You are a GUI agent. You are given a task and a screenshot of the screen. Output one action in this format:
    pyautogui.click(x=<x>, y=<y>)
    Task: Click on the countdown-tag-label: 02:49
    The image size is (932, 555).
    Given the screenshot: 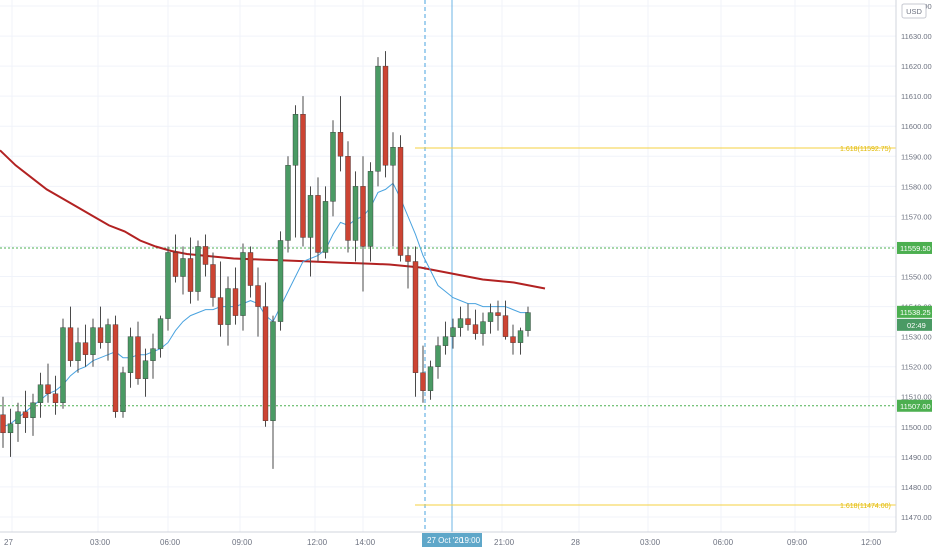 What is the action you would take?
    pyautogui.click(x=916, y=325)
    